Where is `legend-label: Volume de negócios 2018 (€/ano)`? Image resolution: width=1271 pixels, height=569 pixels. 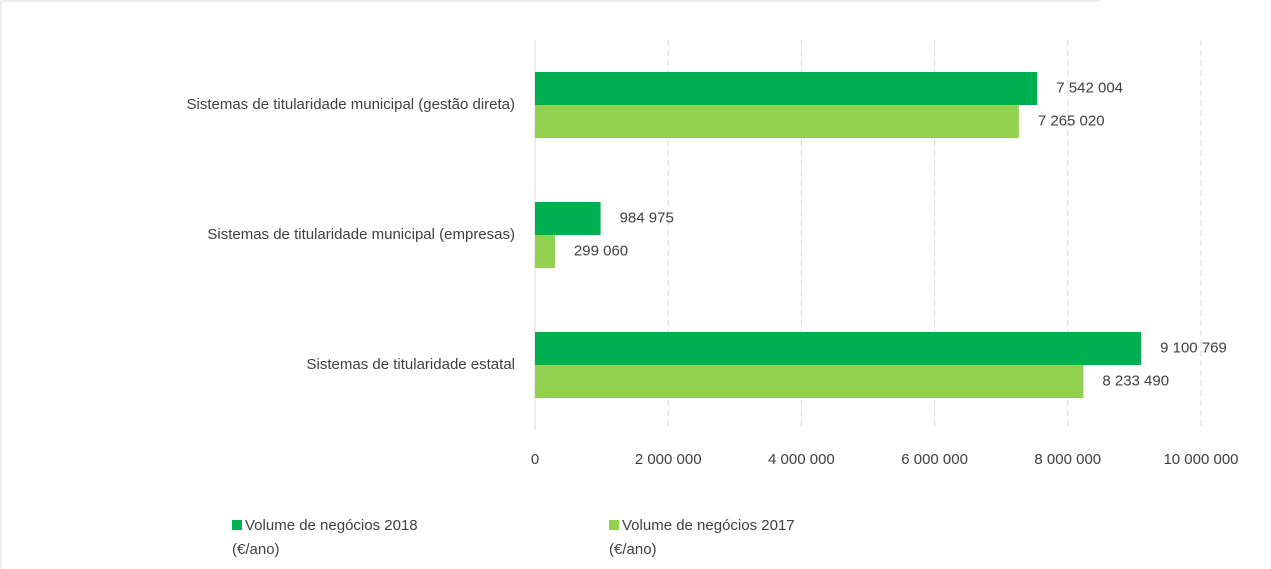
legend-label: Volume de negócios 2018 (€/ano) is located at coordinates (325, 537).